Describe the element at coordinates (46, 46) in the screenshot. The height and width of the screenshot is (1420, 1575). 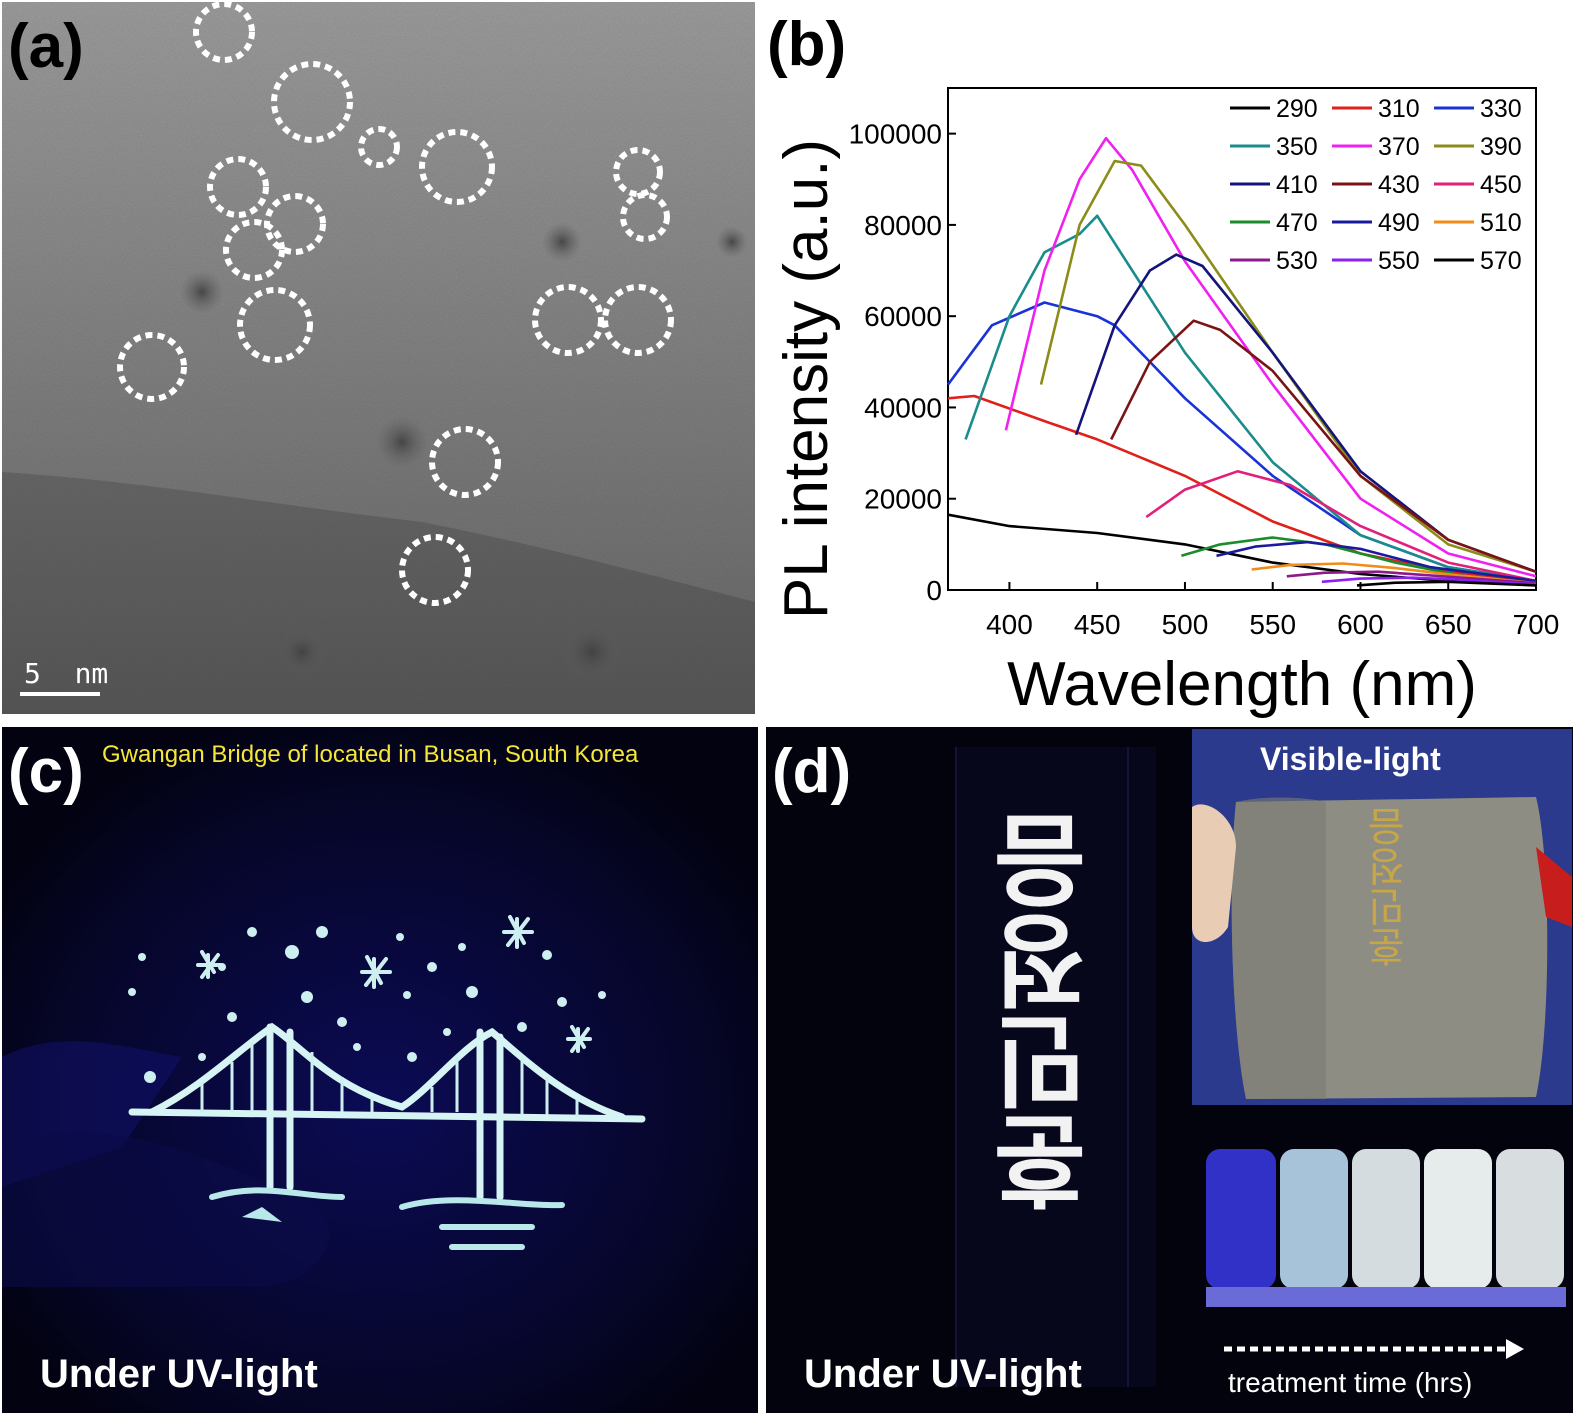
I see `panel-a-label: (a)` at that location.